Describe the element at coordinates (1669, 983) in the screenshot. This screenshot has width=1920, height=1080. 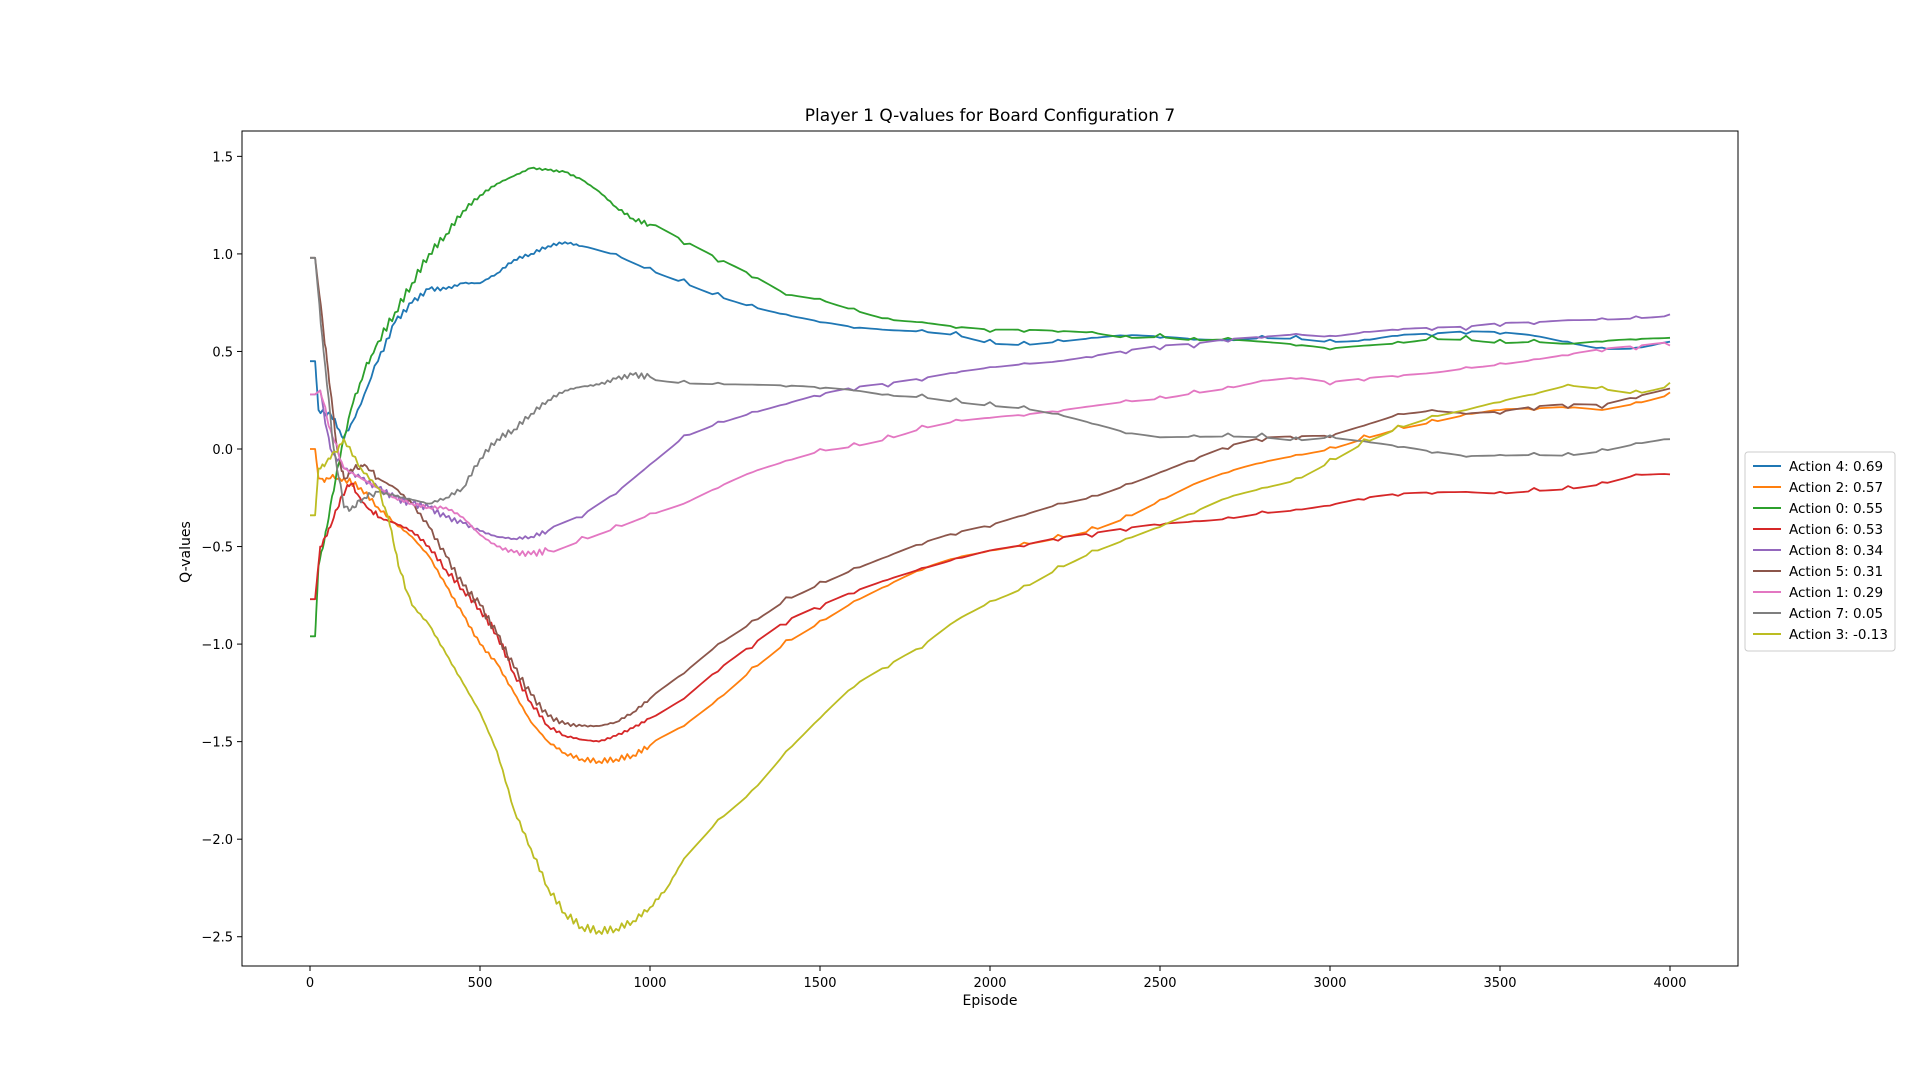
I see `x-tick-label: 4000` at that location.